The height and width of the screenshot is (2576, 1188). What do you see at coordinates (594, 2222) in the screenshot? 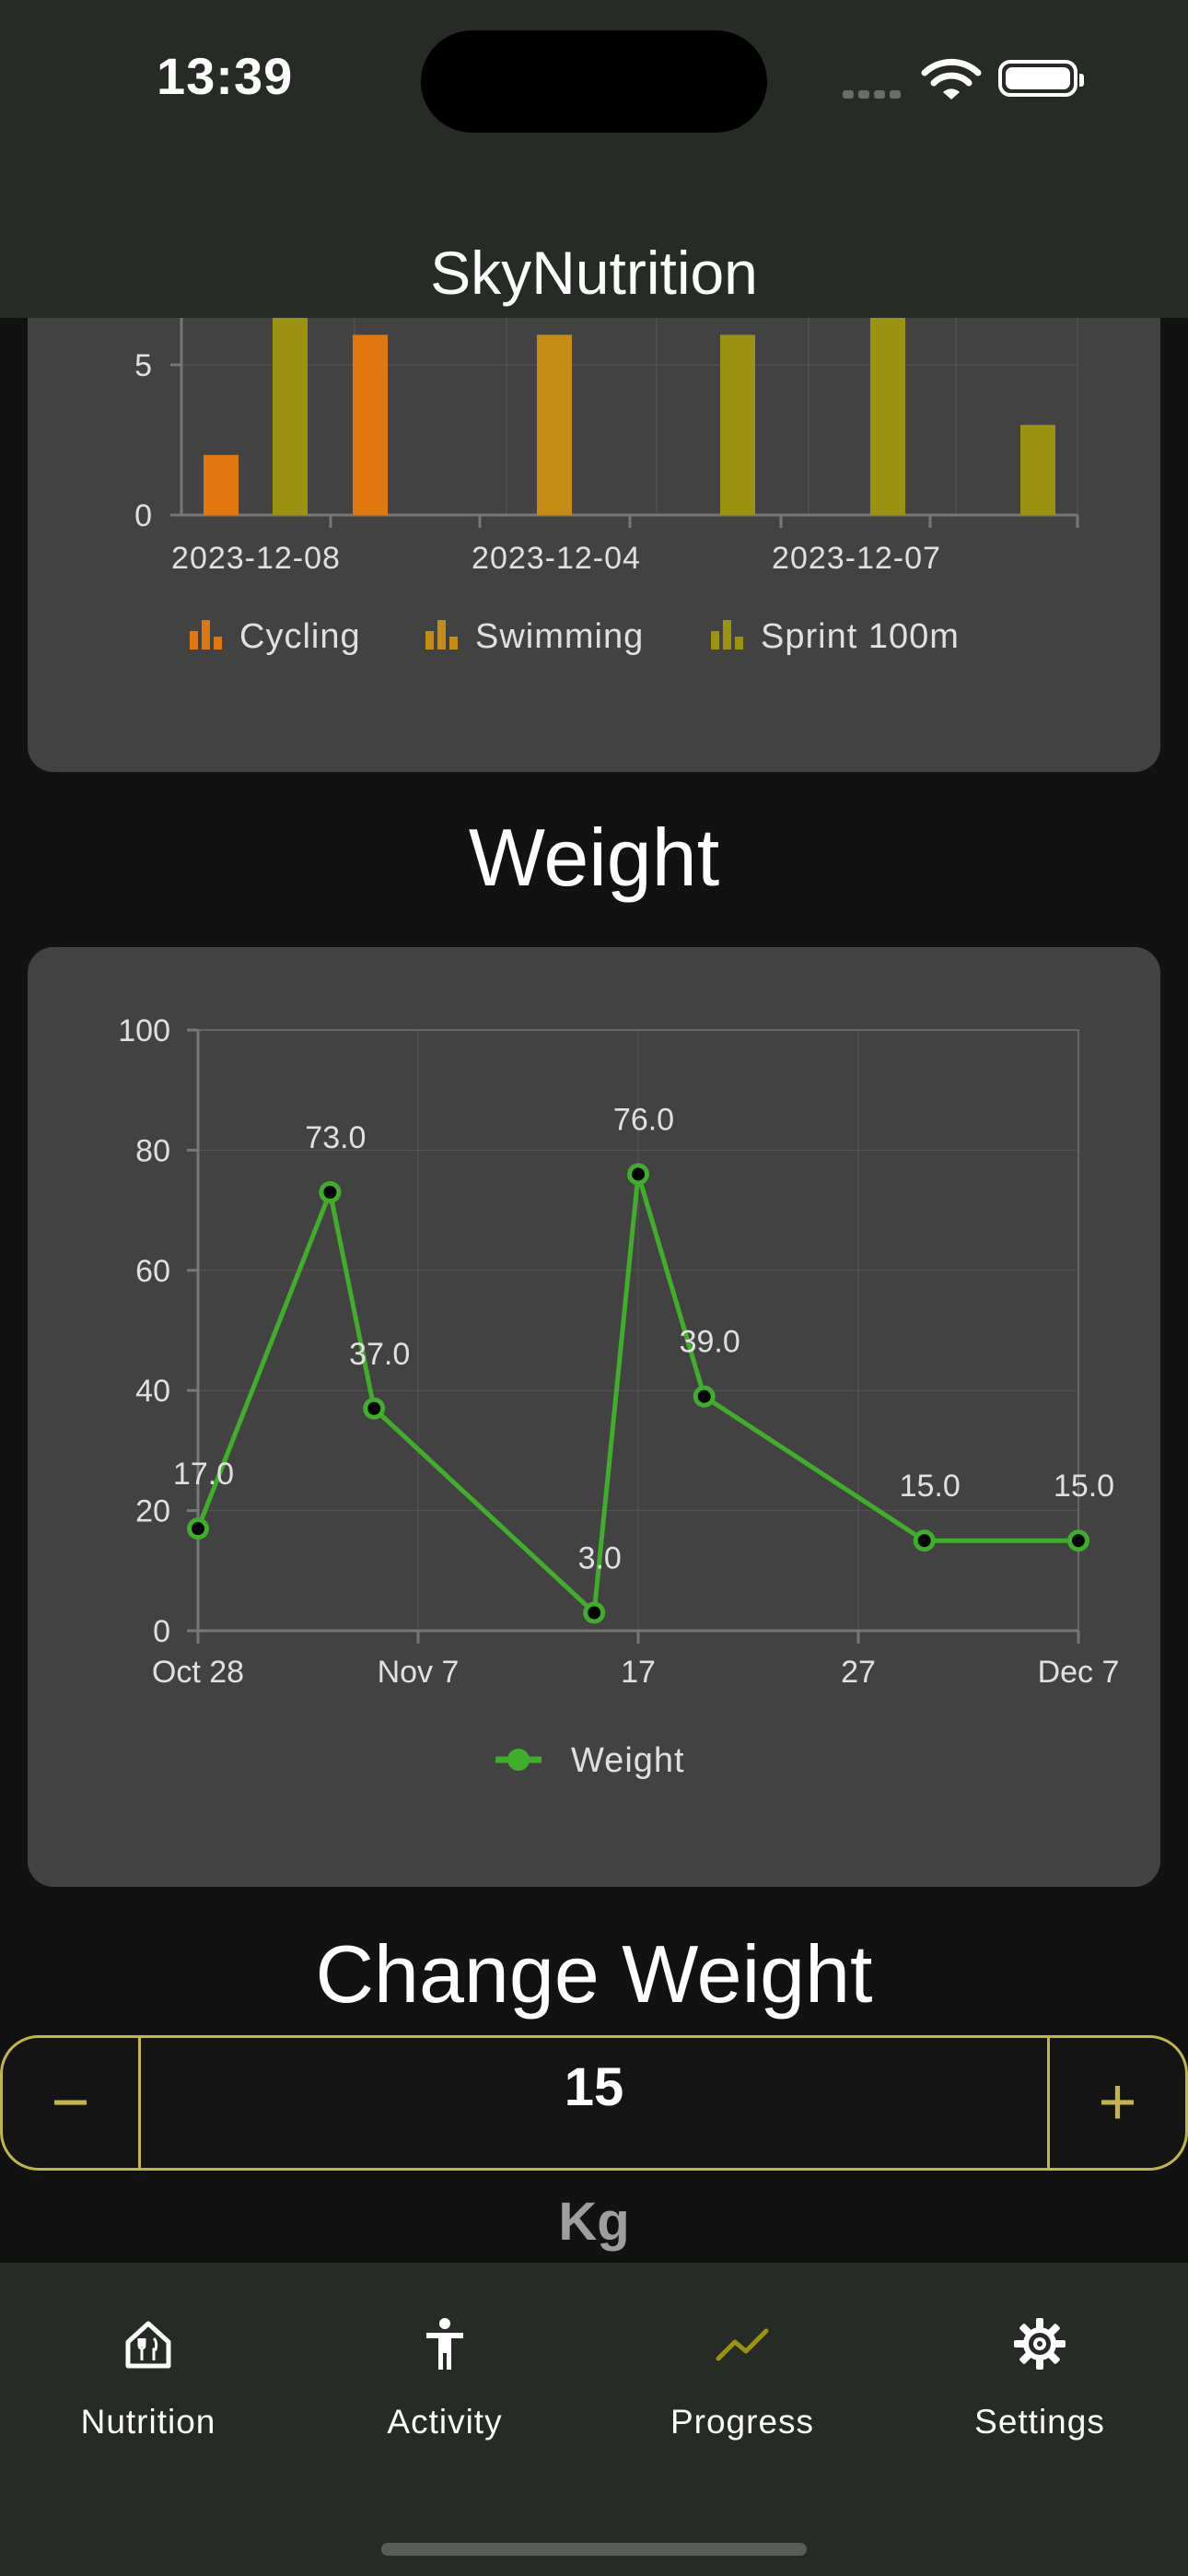
I see `weight-unit-label: Kg` at bounding box center [594, 2222].